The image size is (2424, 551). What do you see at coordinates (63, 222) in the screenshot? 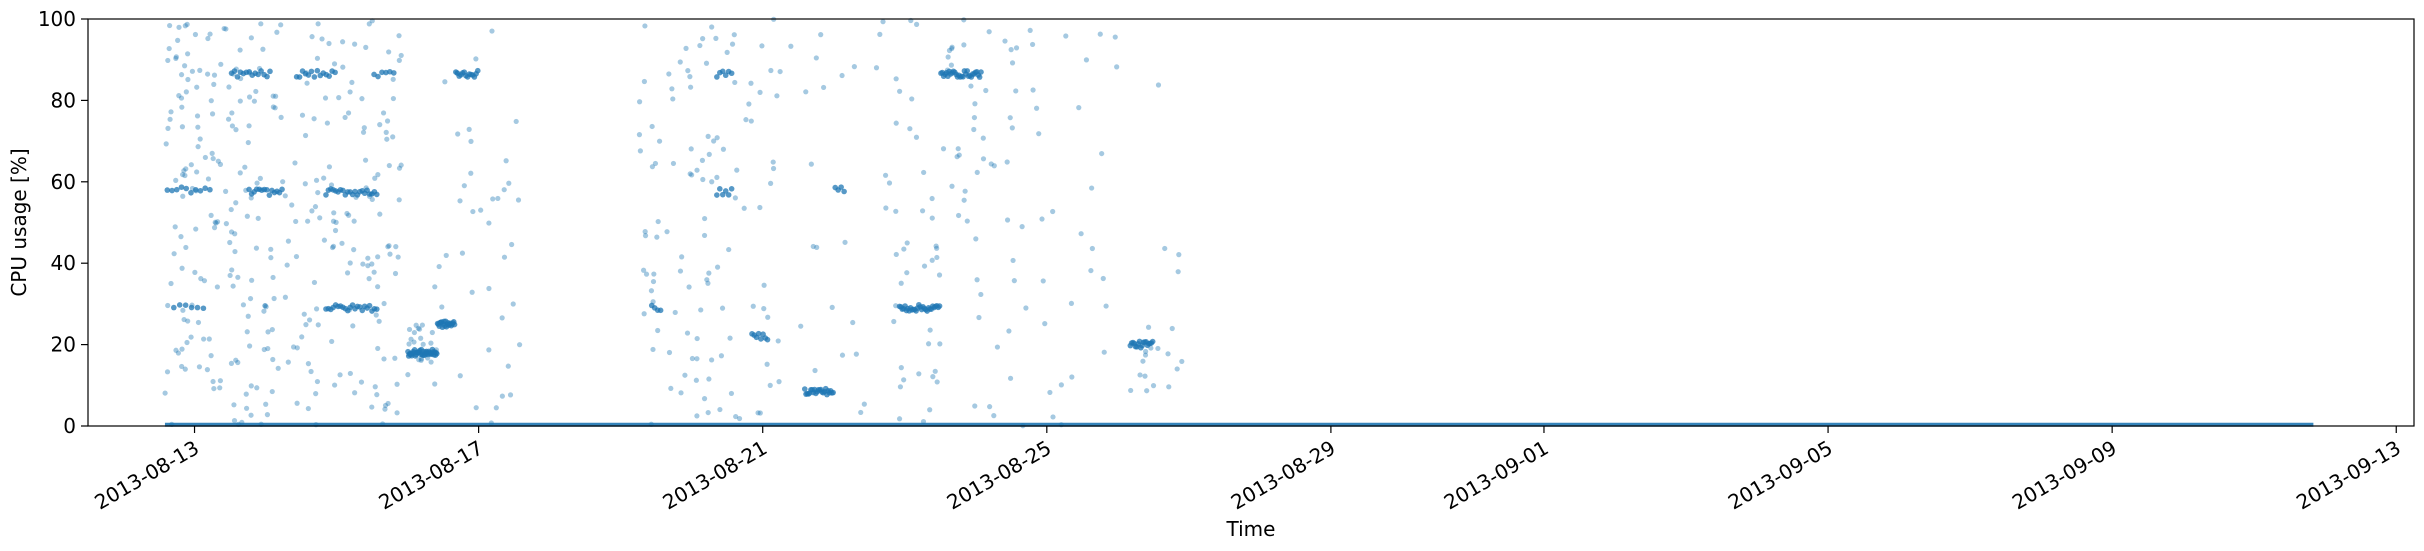
I see `y-axis: 0 20 40 60 80 100` at bounding box center [63, 222].